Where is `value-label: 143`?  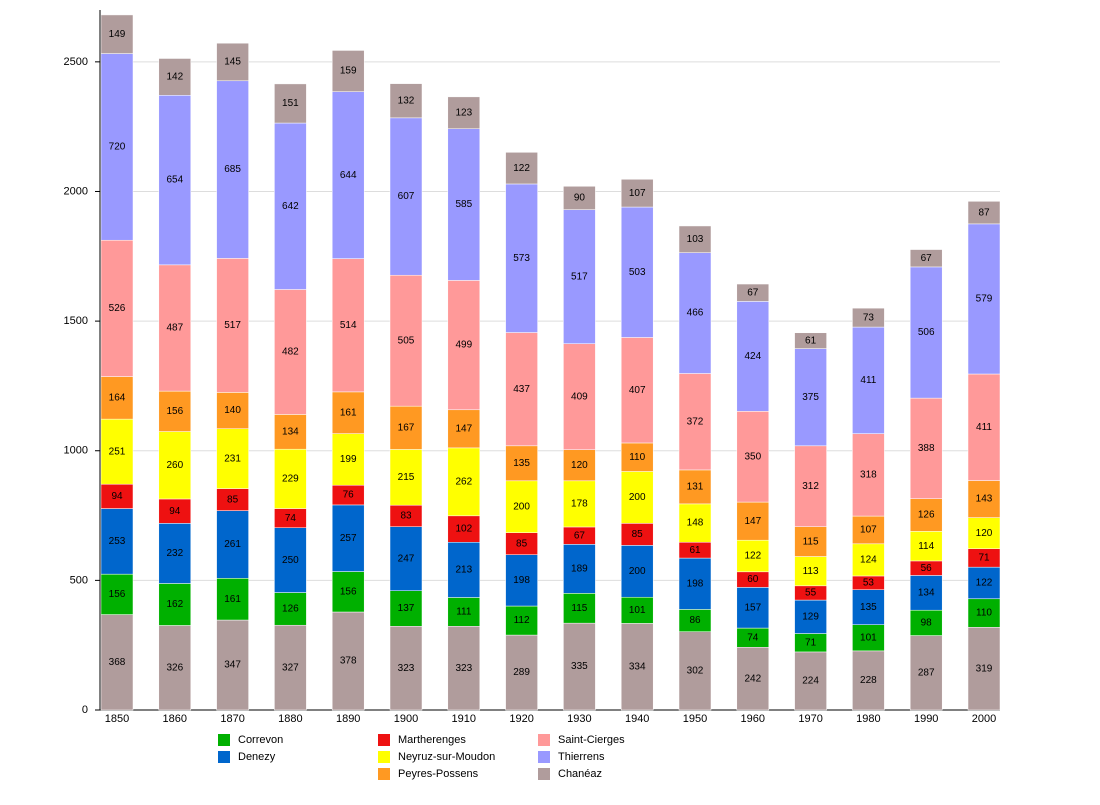
value-label: 143 is located at coordinates (984, 499).